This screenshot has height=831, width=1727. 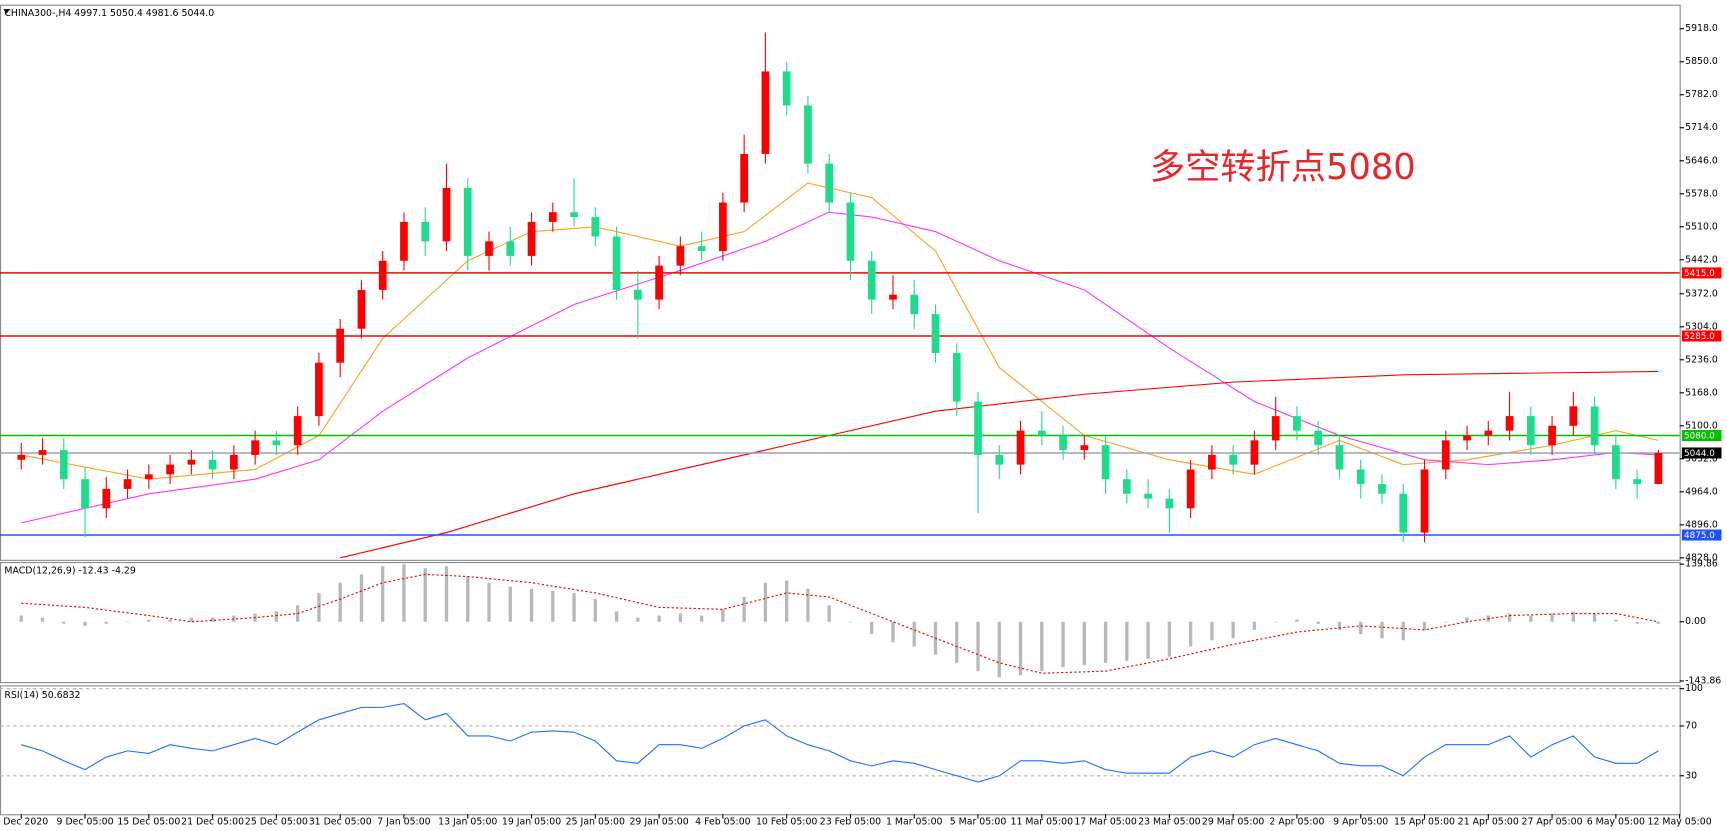 I want to click on x-tick-label: 15 Apr 05:00, so click(x=1424, y=821).